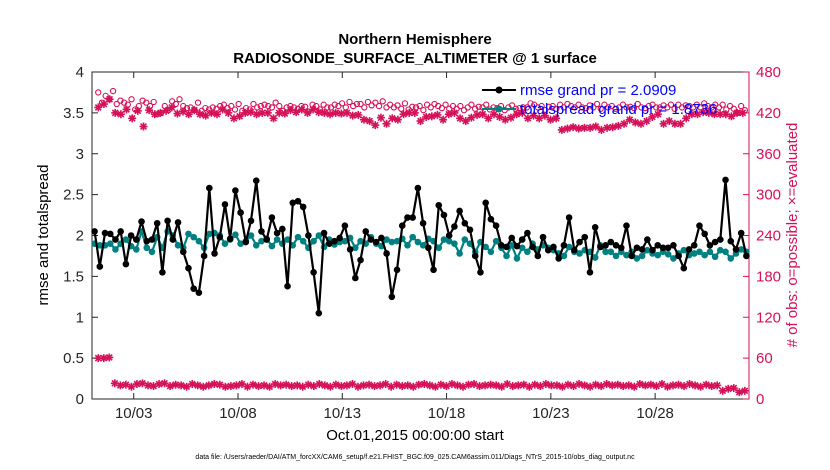  I want to click on y-tick-label: 2.5, so click(73, 195).